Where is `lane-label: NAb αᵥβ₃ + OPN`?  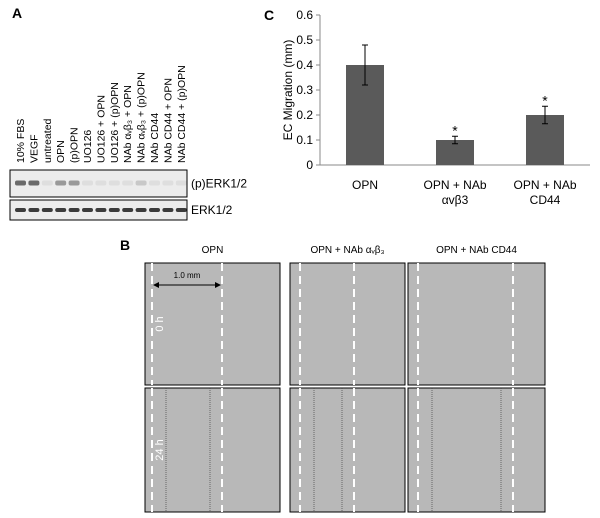
lane-label: NAb αᵥβ₃ + OPN is located at coordinates (128, 124).